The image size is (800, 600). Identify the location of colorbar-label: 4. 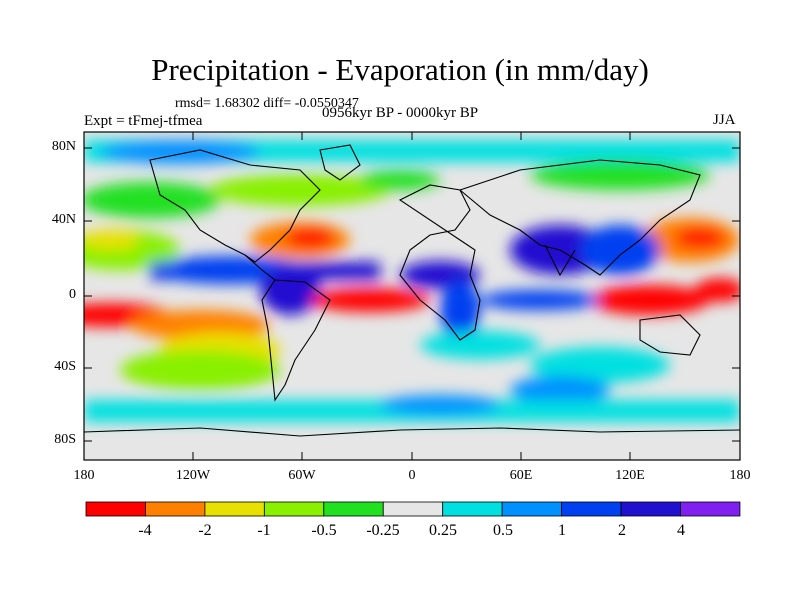
(681, 530).